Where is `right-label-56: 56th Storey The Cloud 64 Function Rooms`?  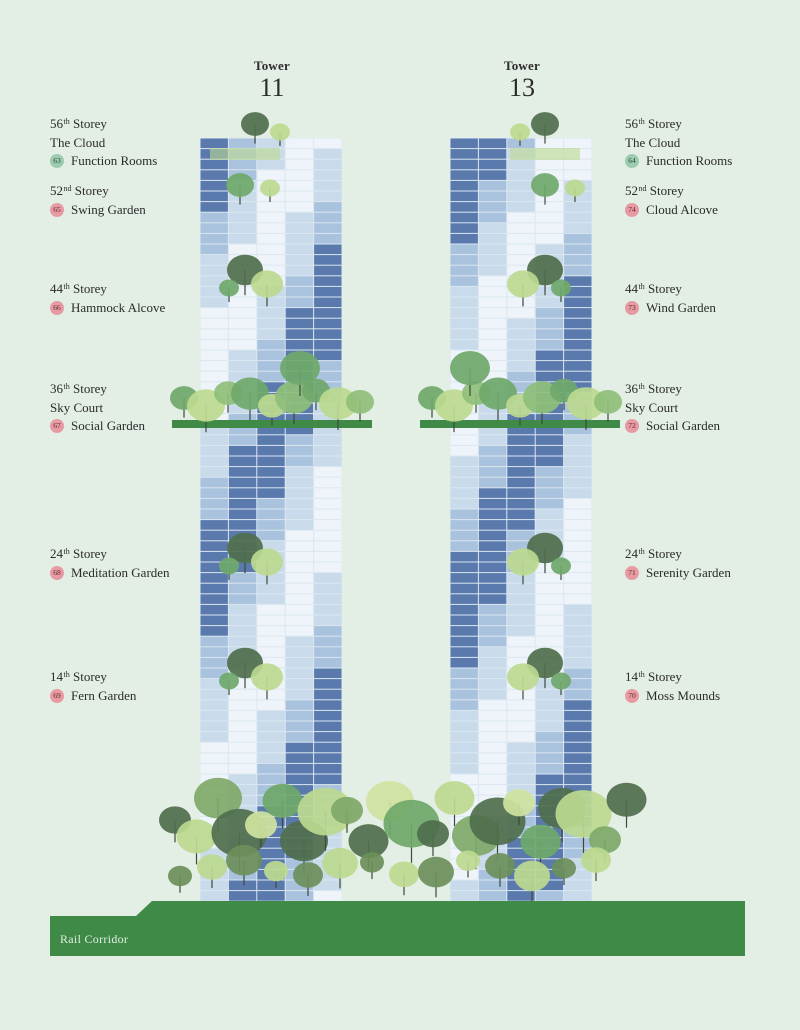
right-label-56: 56th Storey The Cloud 64 Function Rooms is located at coordinates (679, 142).